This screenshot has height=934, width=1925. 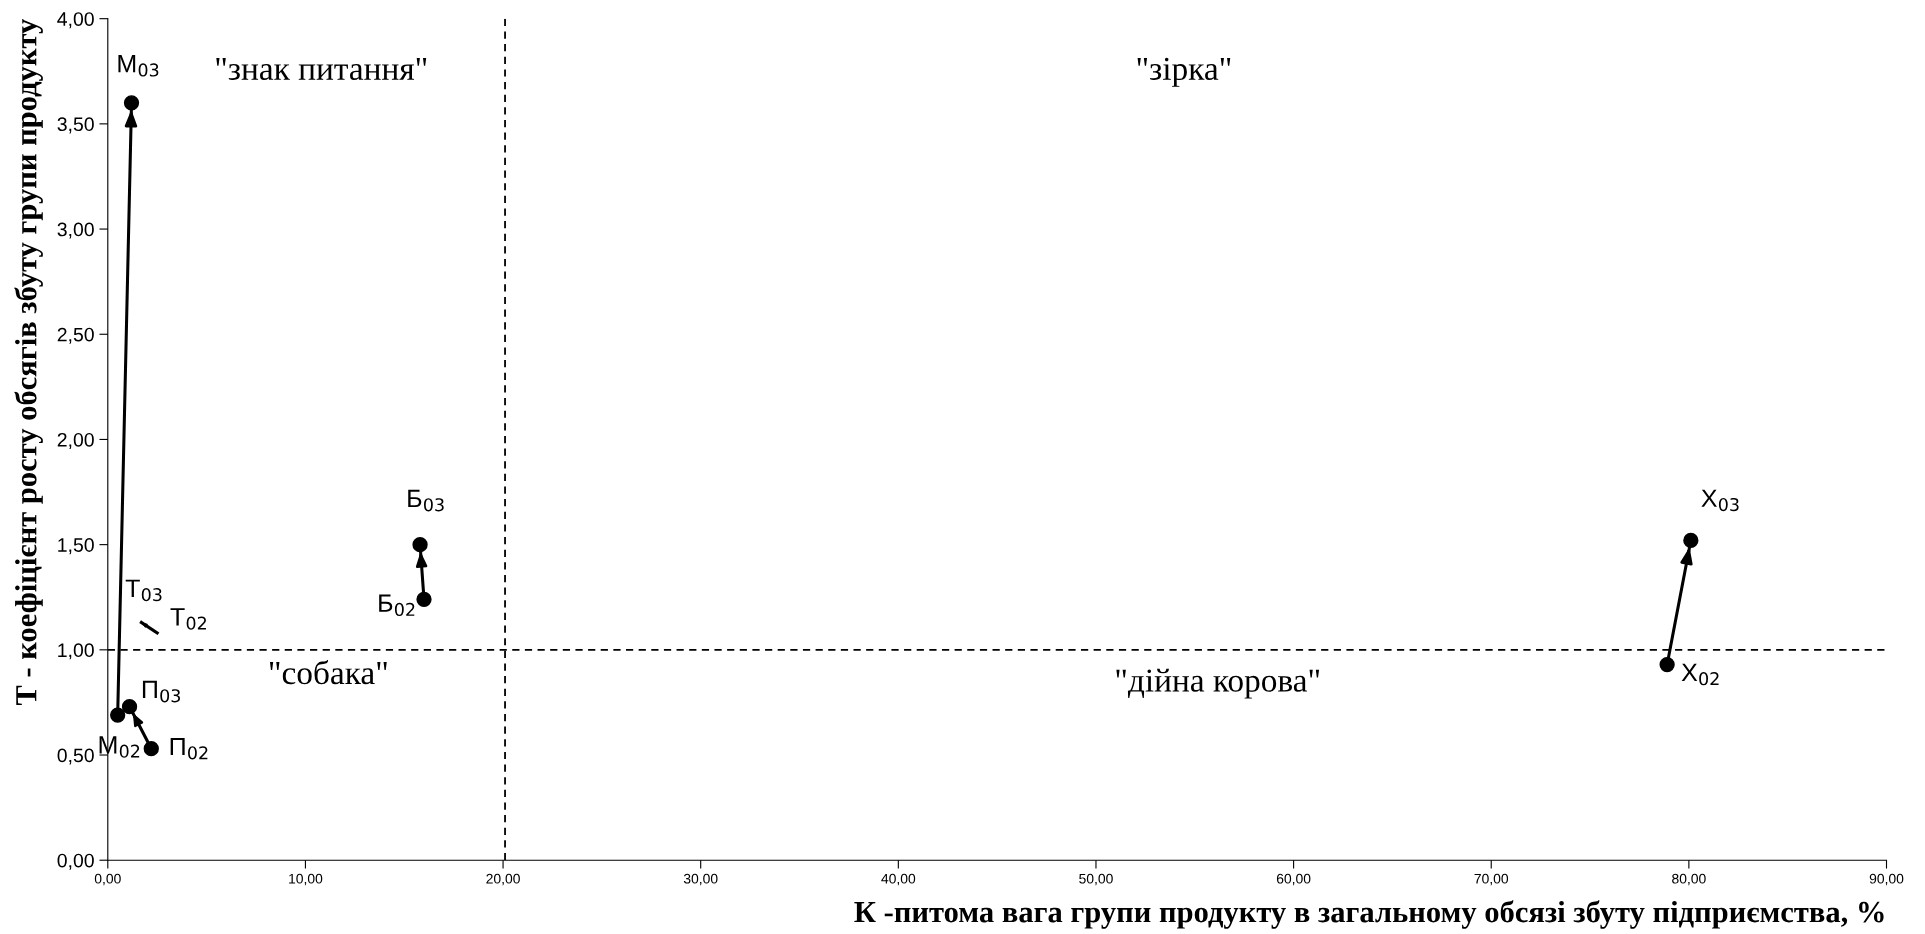 I want to click on y-tick-label: 1,50, so click(x=76, y=546).